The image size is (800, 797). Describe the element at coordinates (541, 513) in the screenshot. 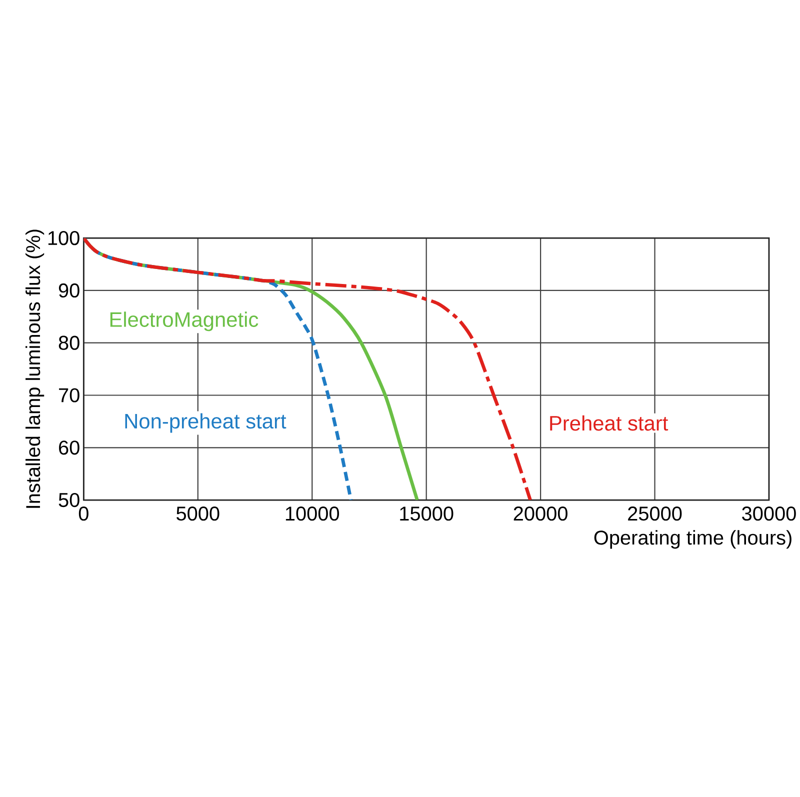

I see `x-tick-label: 20000` at that location.